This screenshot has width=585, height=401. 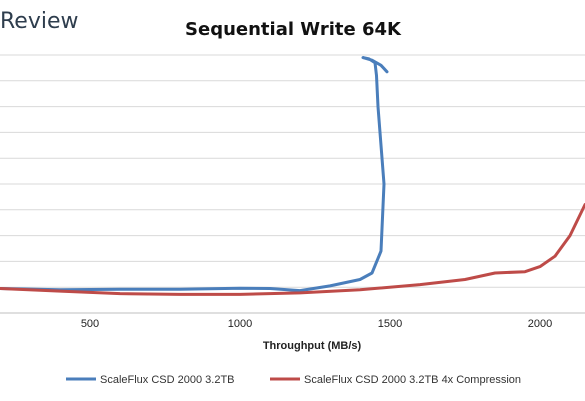 I want to click on x-tick-labels: 500 1000 1500 2000, so click(x=316, y=324).